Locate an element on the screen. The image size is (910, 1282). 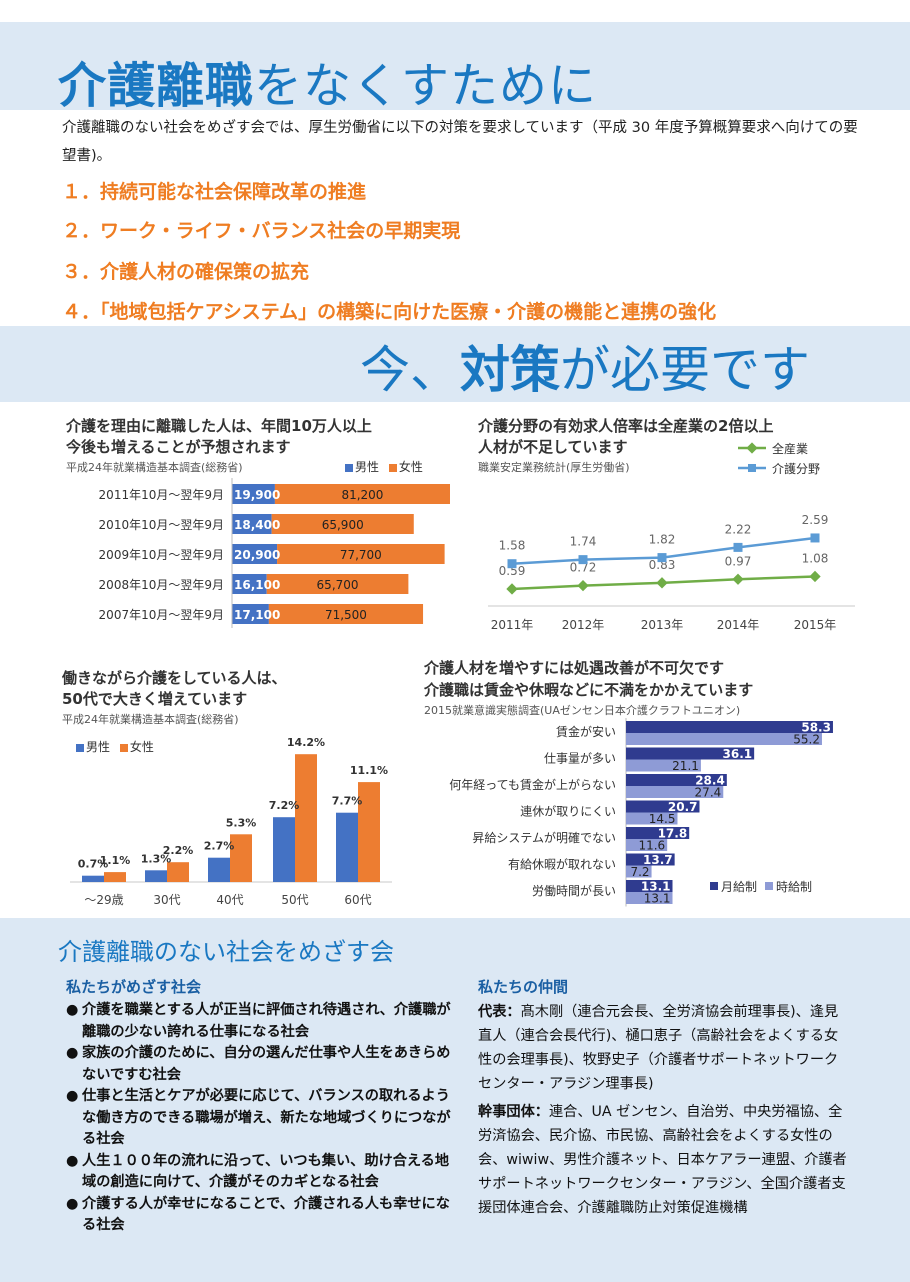
chart2-x-tick-label: 2015年 is located at coordinates (815, 625).